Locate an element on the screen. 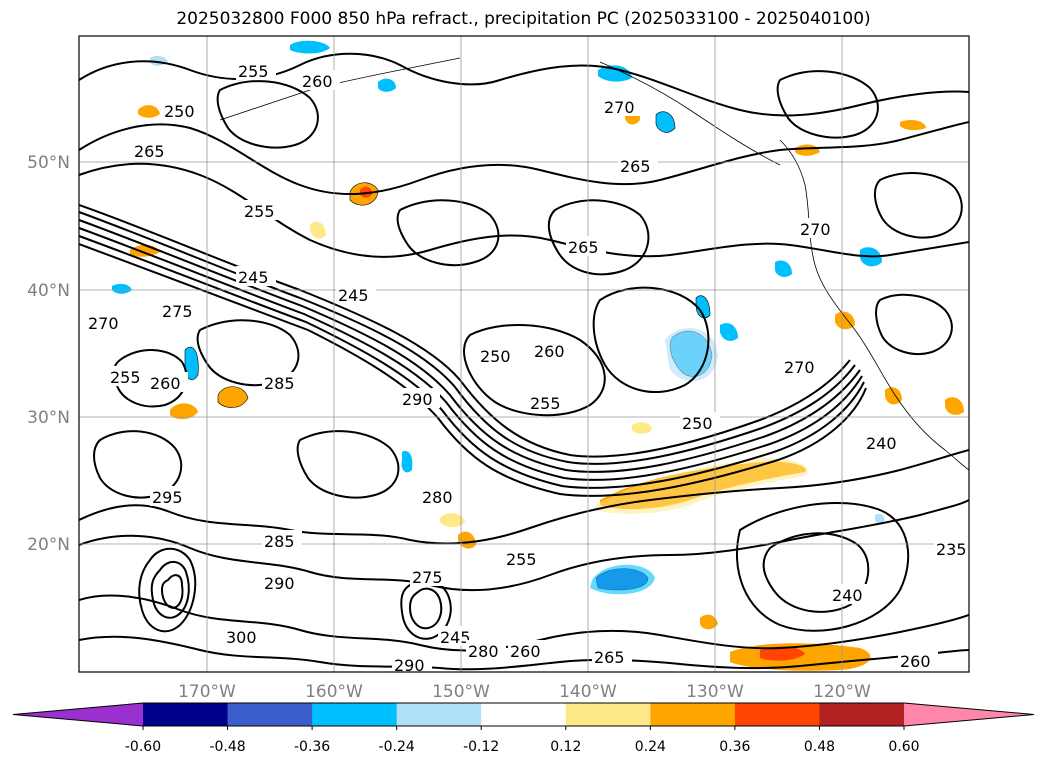 The height and width of the screenshot is (765, 1047). contour-label: 300 is located at coordinates (241, 637).